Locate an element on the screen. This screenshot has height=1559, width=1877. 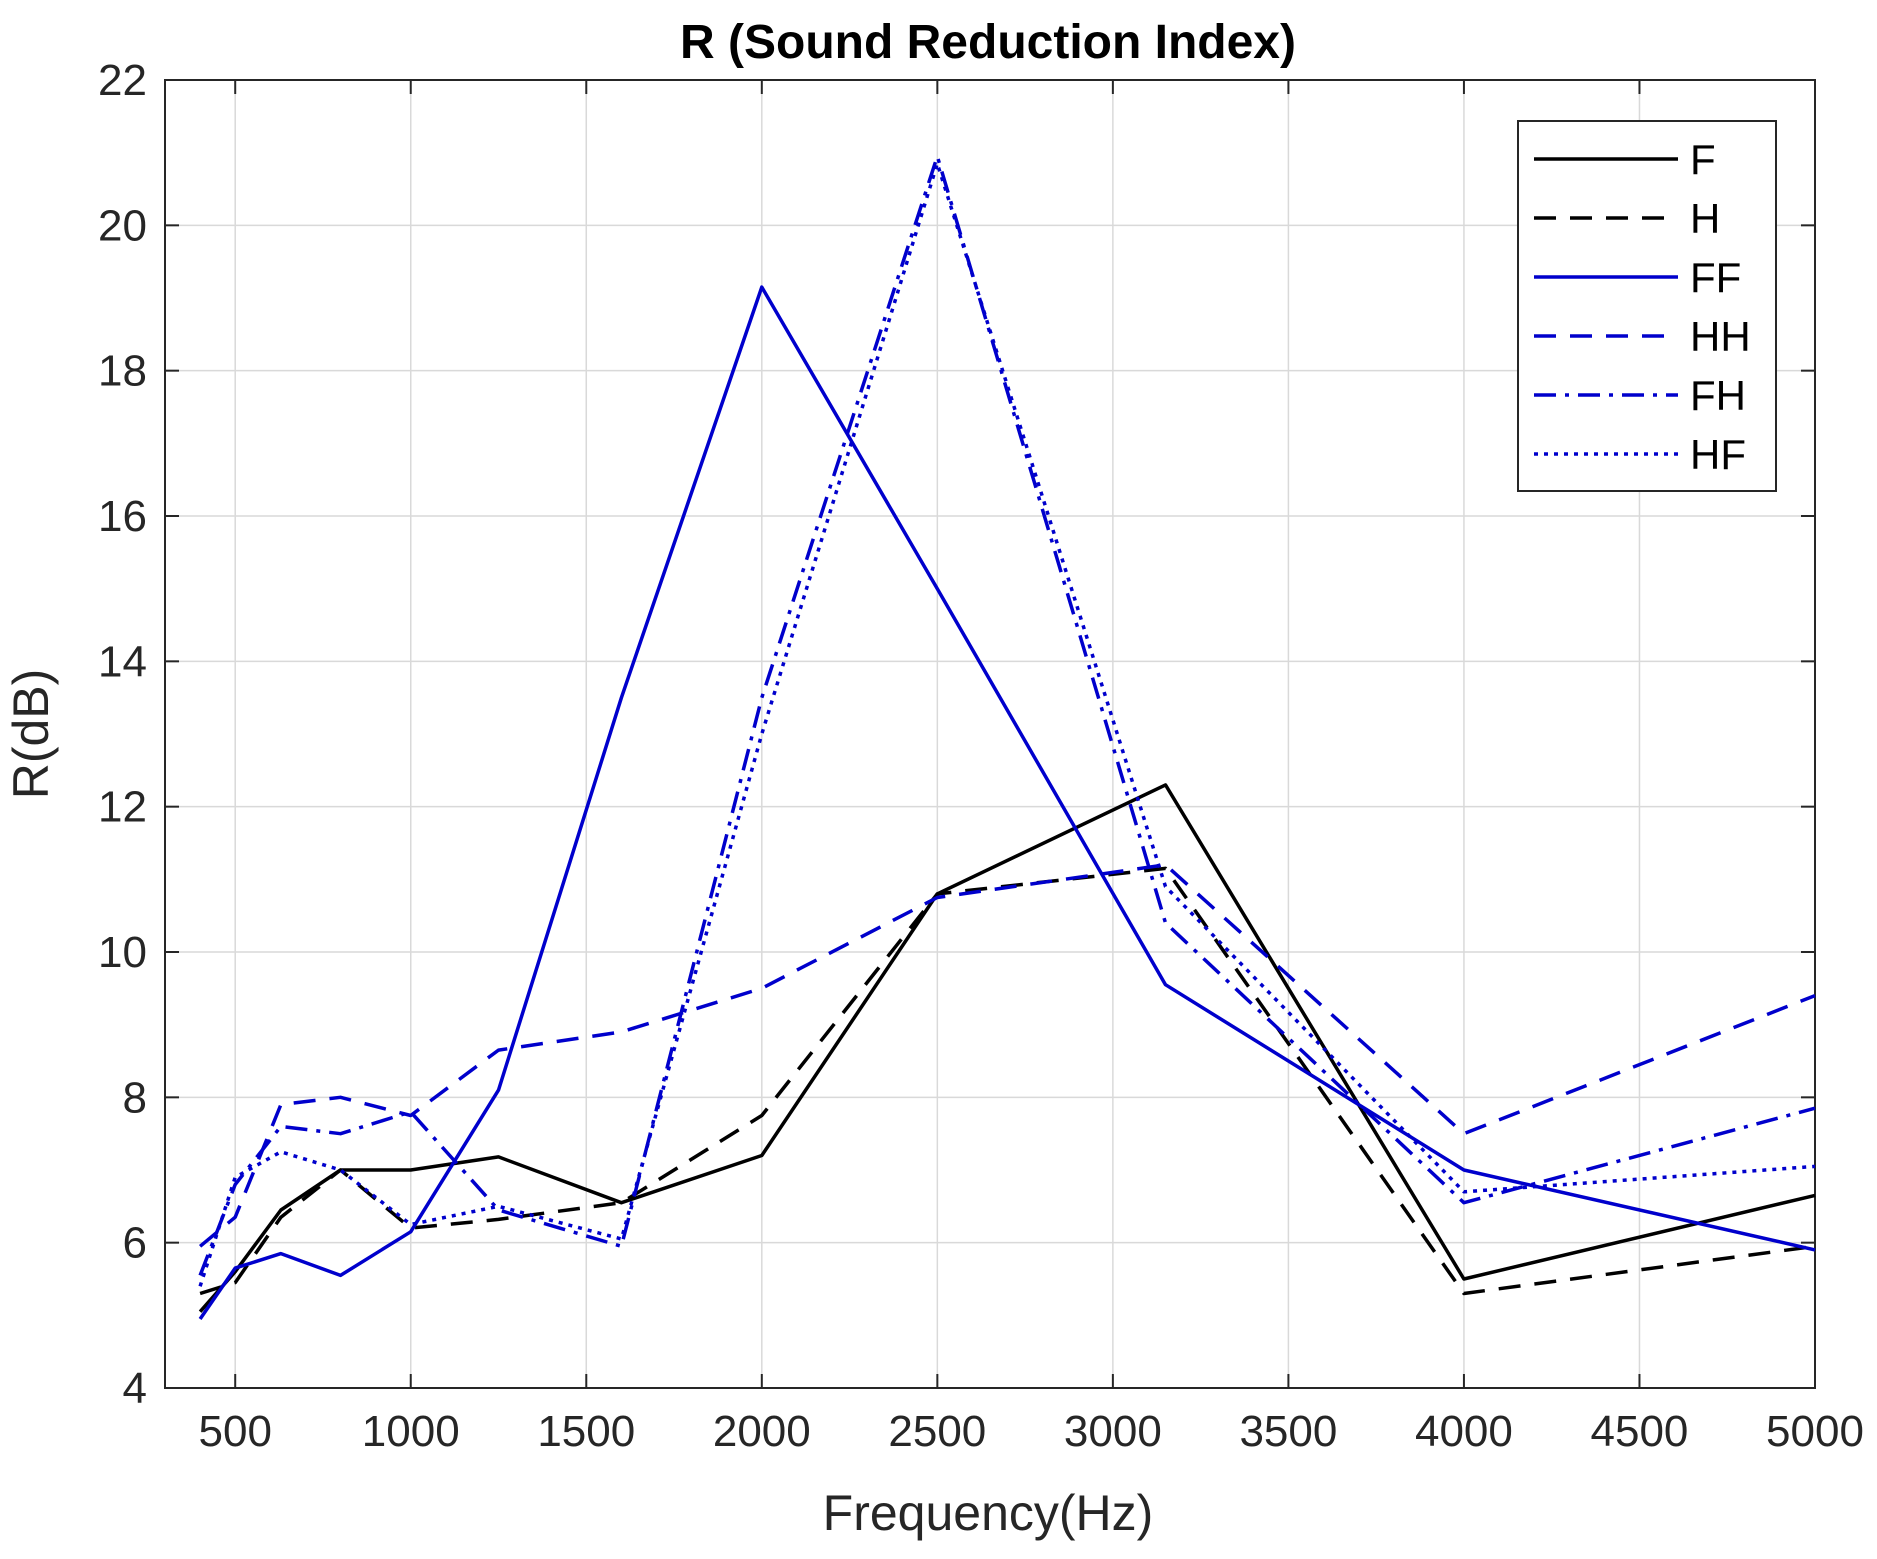
x-tick-label: 3000 is located at coordinates (1113, 1431).